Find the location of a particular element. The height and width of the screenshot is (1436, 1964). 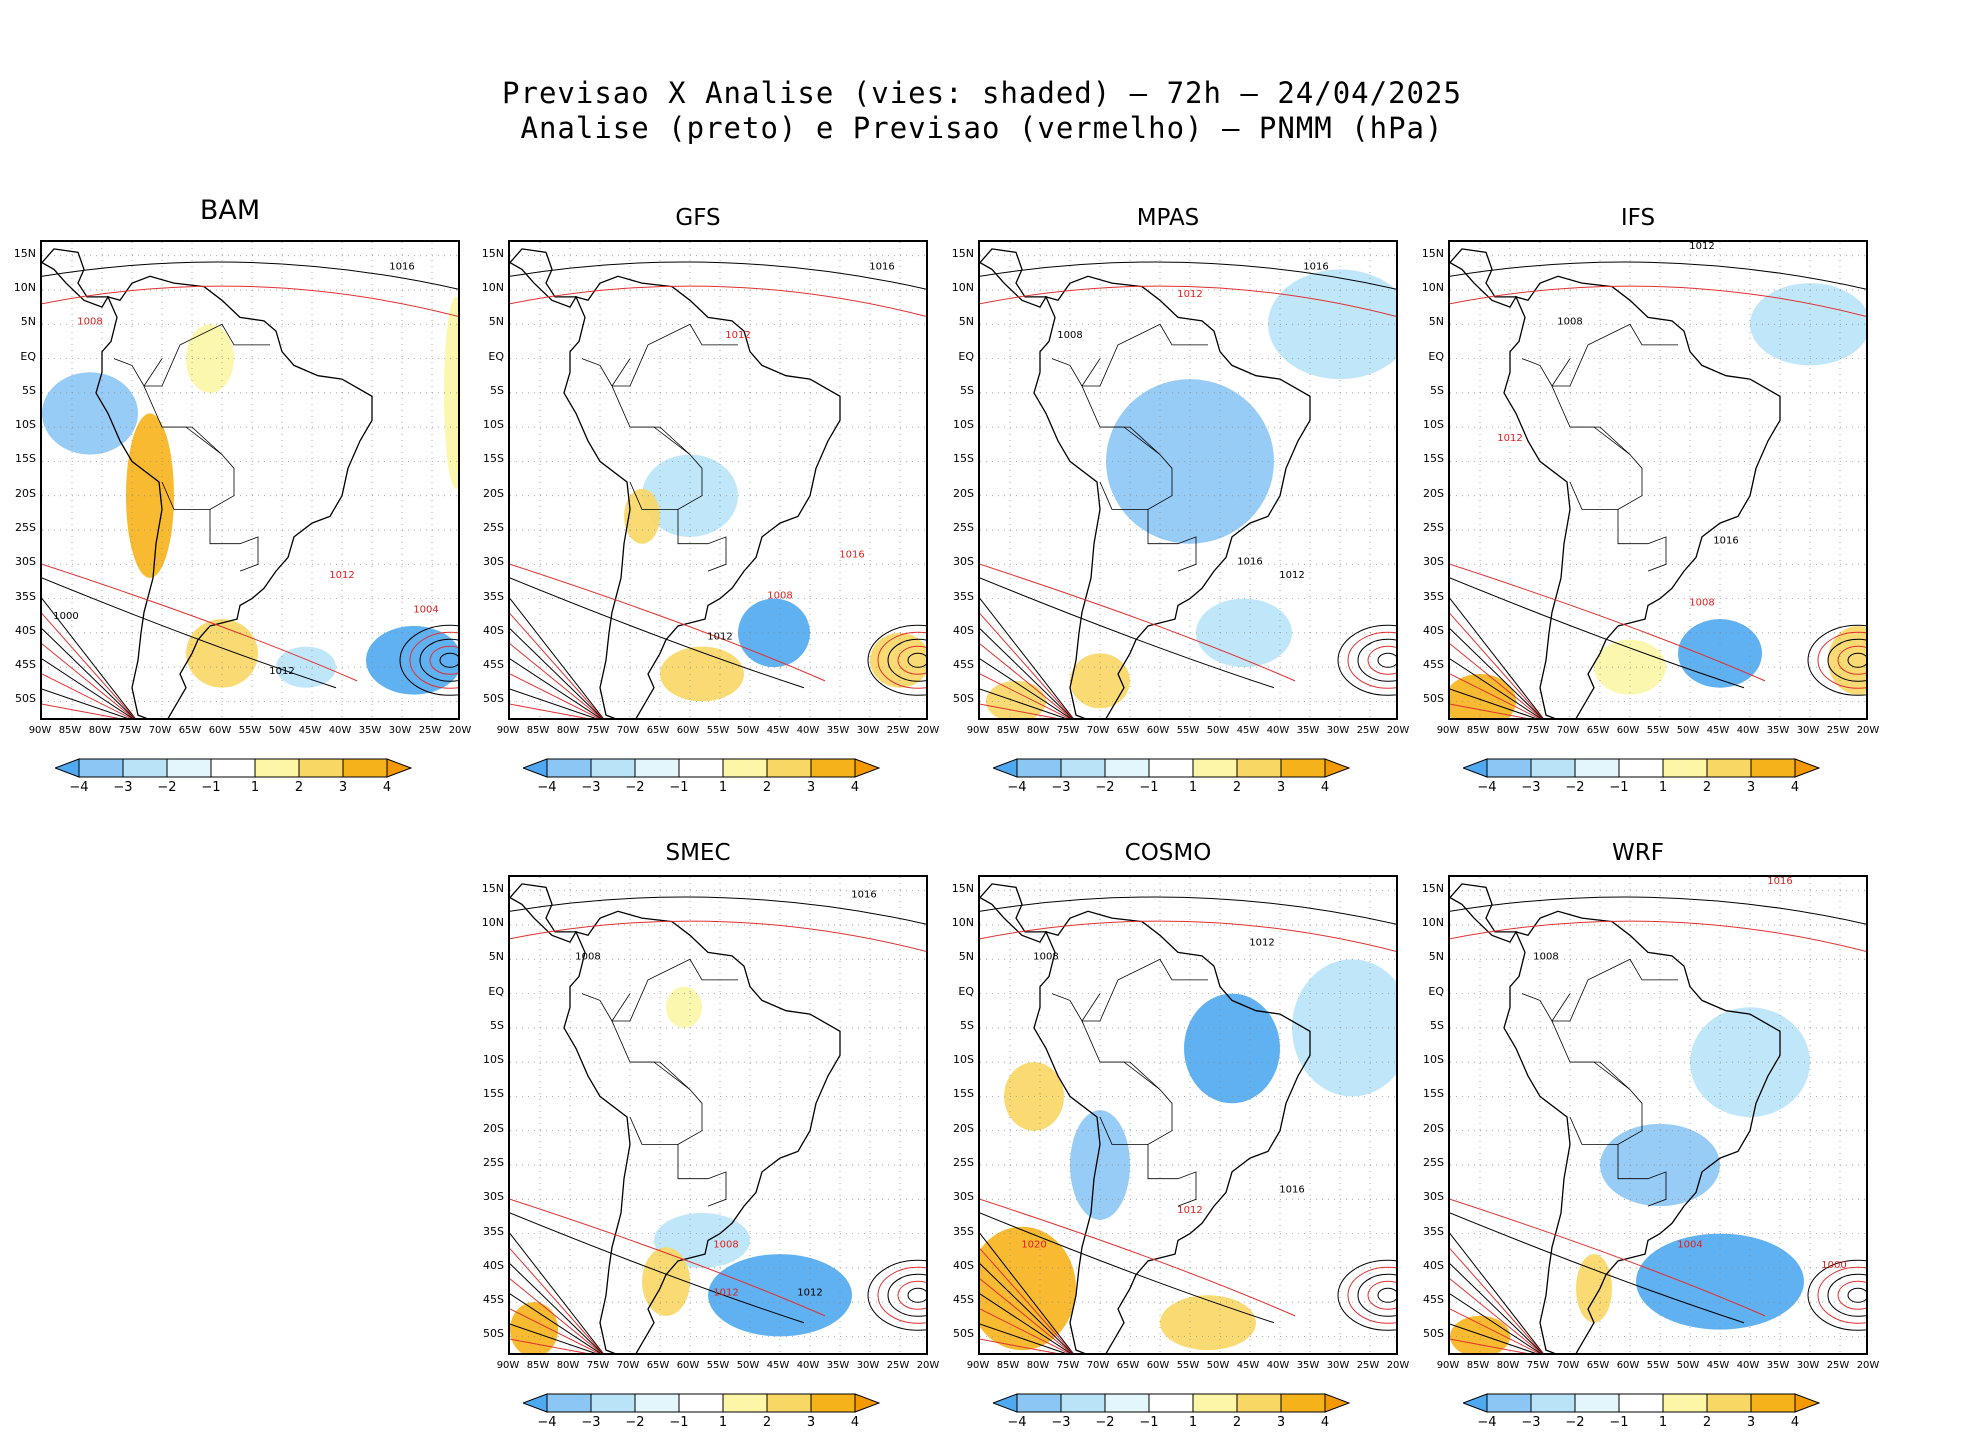

lon-tick-label: 65W is located at coordinates (190, 730).